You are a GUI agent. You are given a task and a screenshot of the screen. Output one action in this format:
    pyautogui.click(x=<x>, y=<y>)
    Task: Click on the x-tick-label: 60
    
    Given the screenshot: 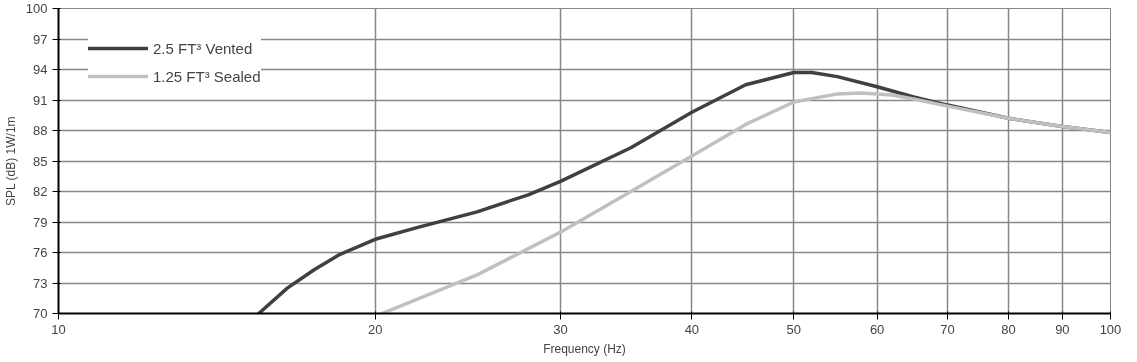 What is the action you would take?
    pyautogui.click(x=877, y=329)
    